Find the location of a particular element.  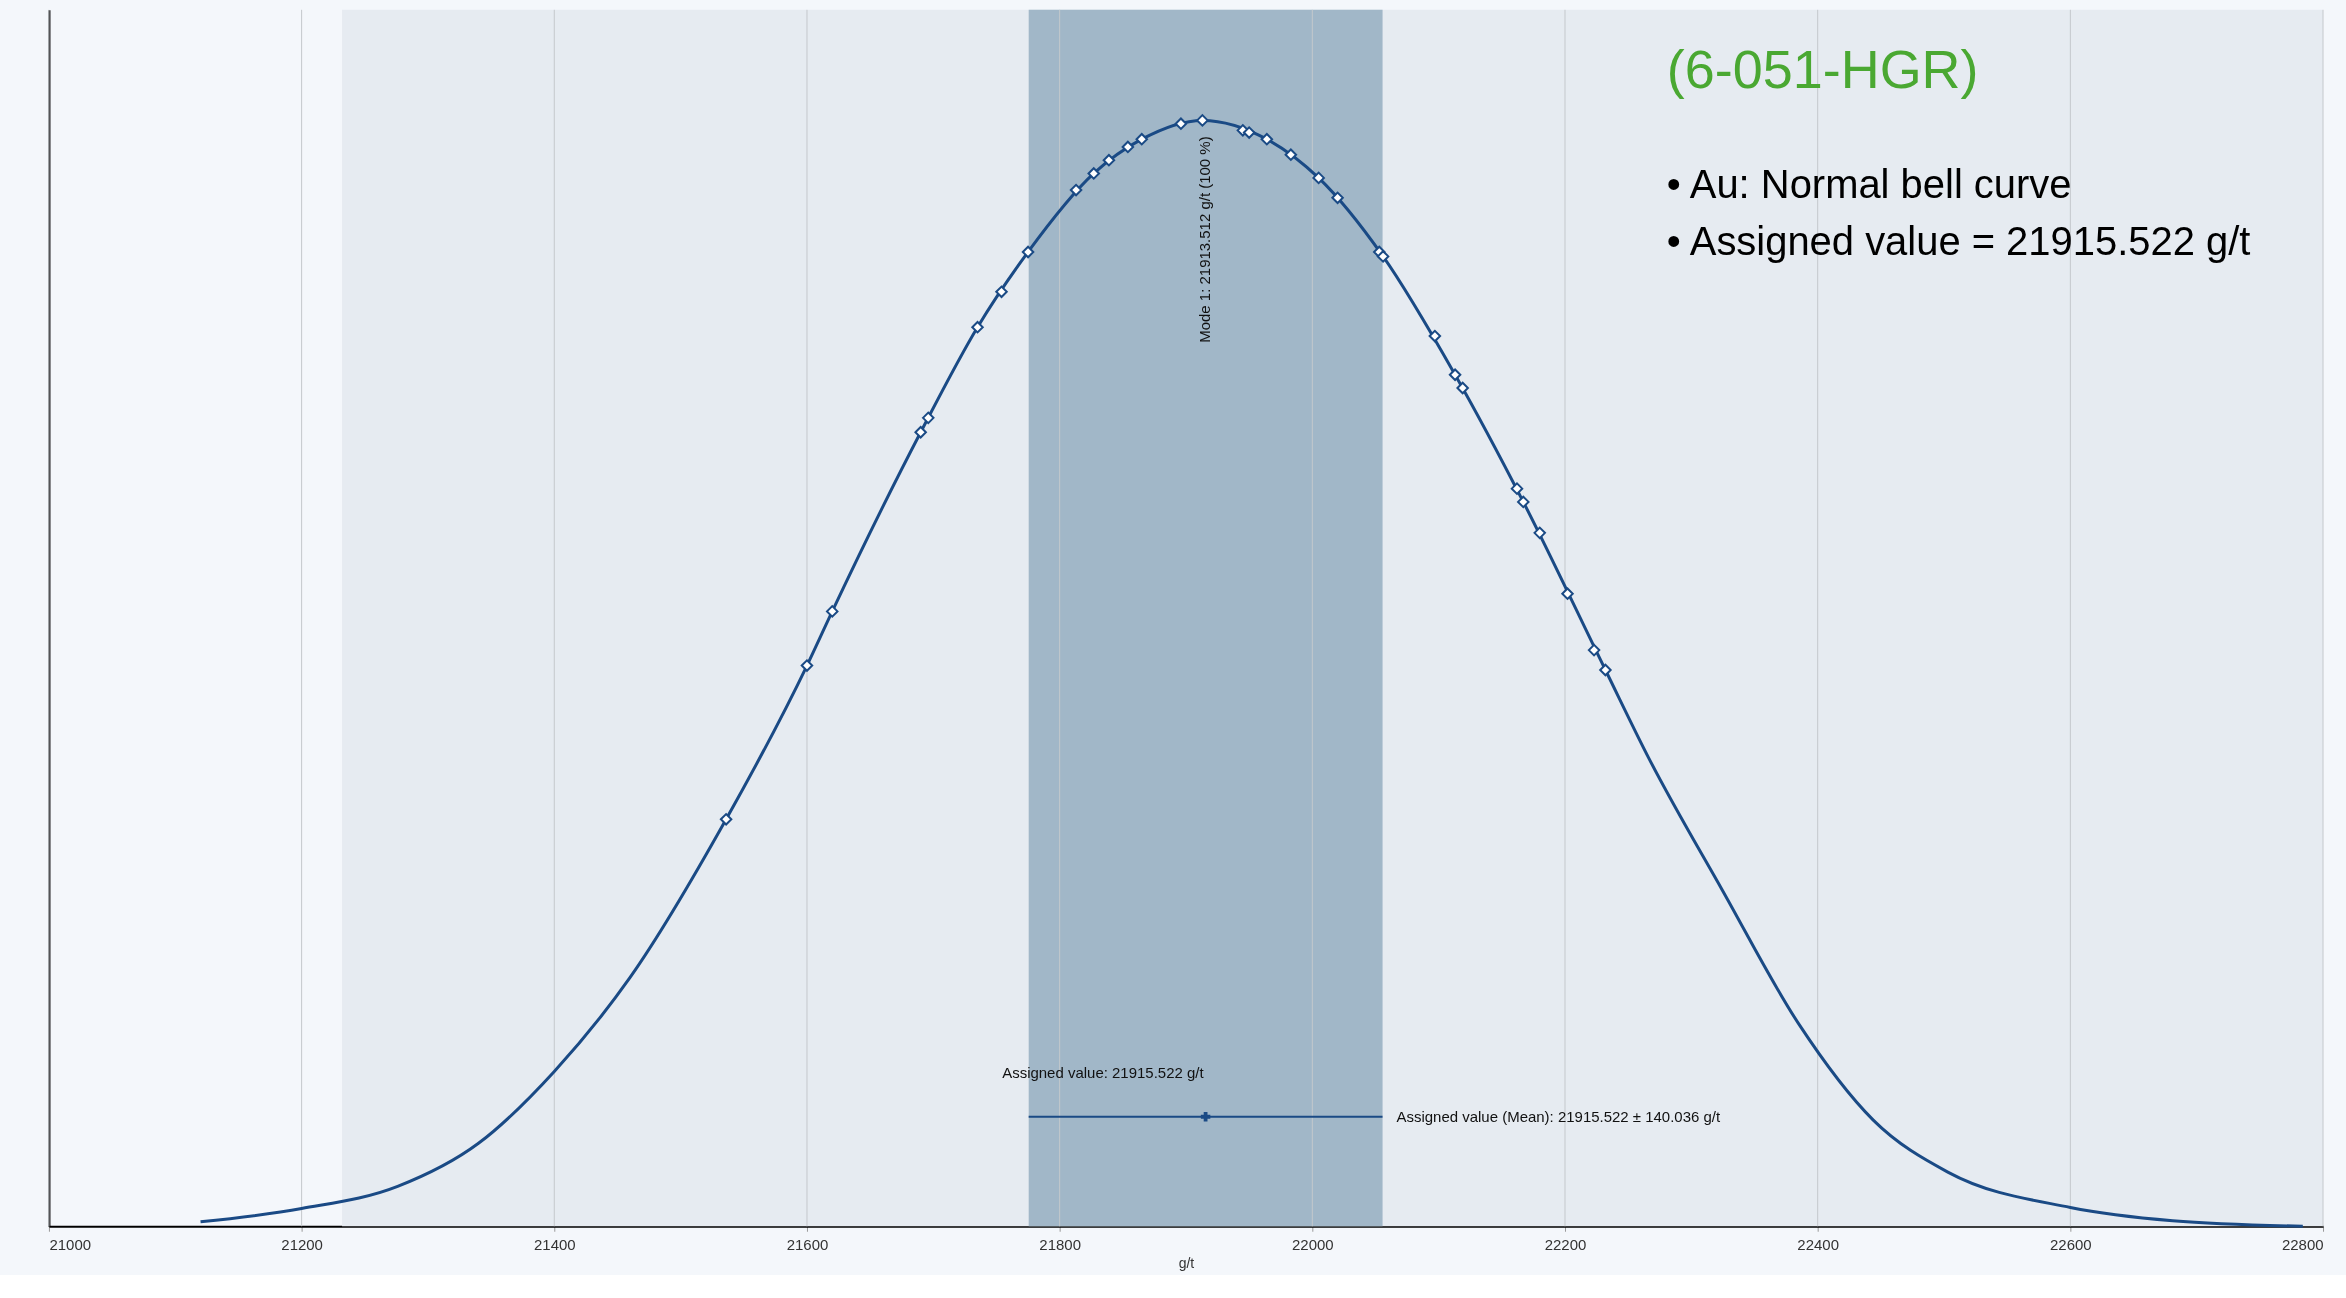

annotation: • Assigned value = 21915.522 g/t is located at coordinates (1958, 241).